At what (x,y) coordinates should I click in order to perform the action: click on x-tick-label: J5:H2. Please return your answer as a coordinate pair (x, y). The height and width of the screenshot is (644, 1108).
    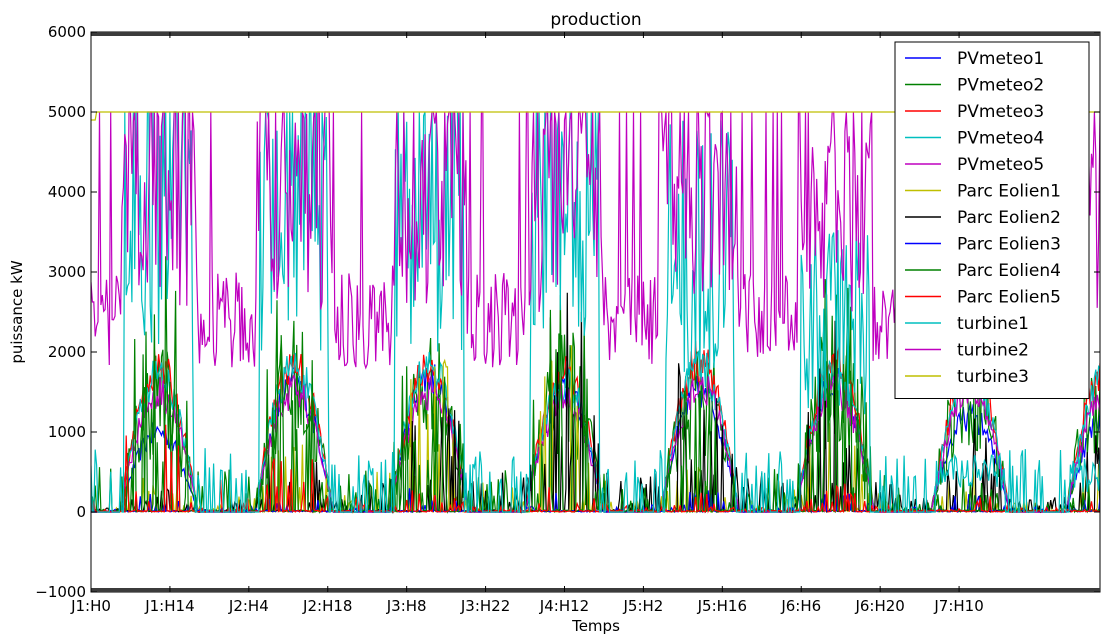
    Looking at the image, I should click on (642, 606).